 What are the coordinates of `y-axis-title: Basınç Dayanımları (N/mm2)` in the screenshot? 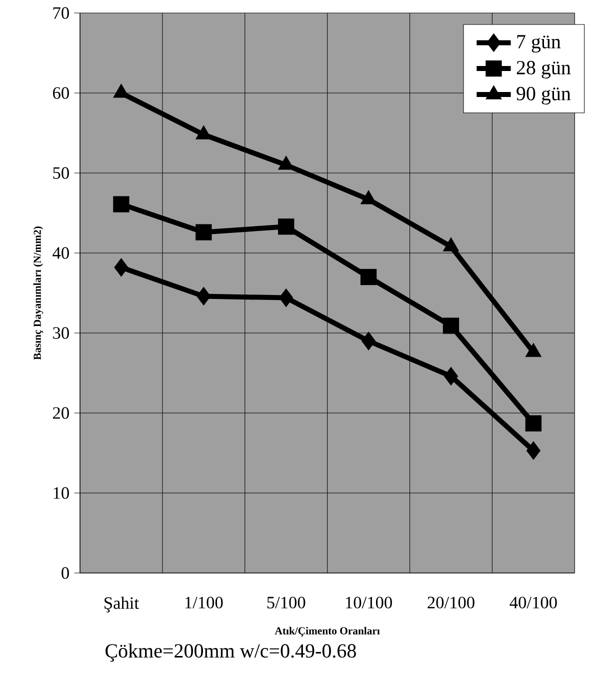 It's located at (38, 293).